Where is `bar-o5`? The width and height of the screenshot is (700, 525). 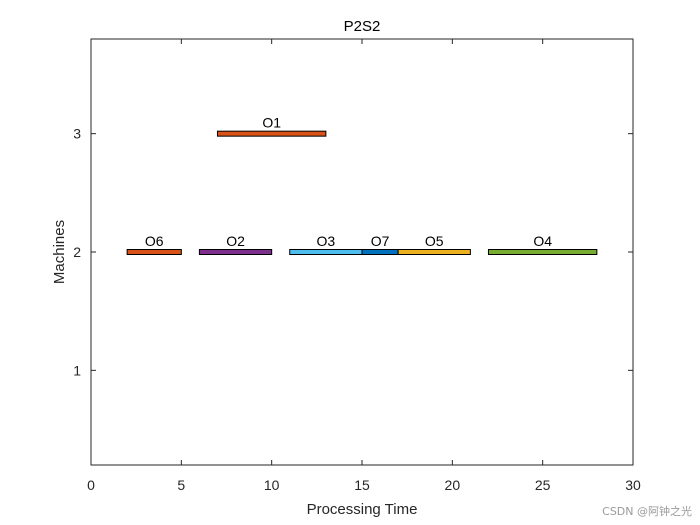
bar-o5 is located at coordinates (434, 252).